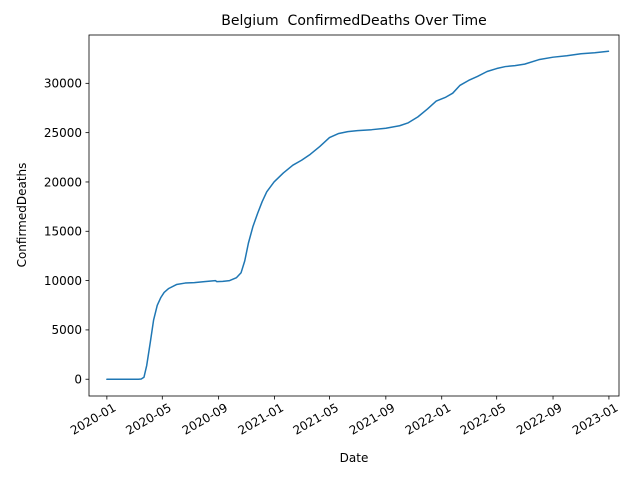 This screenshot has width=640, height=480. Describe the element at coordinates (63, 281) in the screenshot. I see `y-tick-label: 10000` at that location.